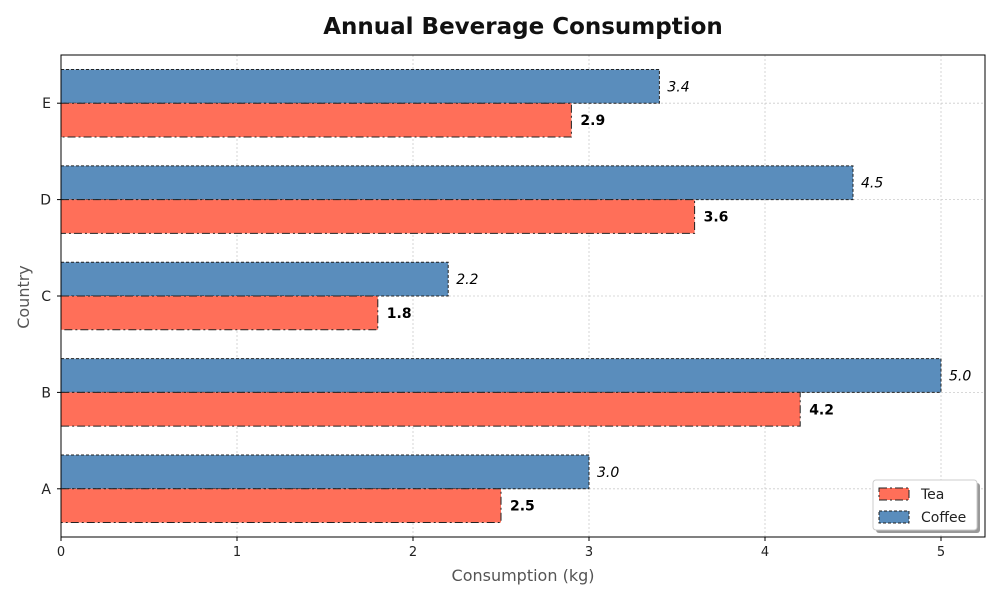 The height and width of the screenshot is (600, 1000). Describe the element at coordinates (932, 495) in the screenshot. I see `legend-label-tea: Tea` at that location.